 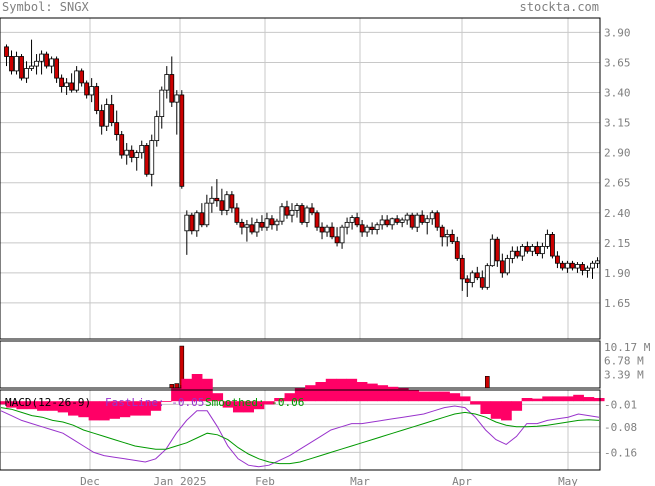 What do you see at coordinates (627, 361) in the screenshot?
I see `volume-axis: 10.17 M6.78 M3.39 M` at bounding box center [627, 361].